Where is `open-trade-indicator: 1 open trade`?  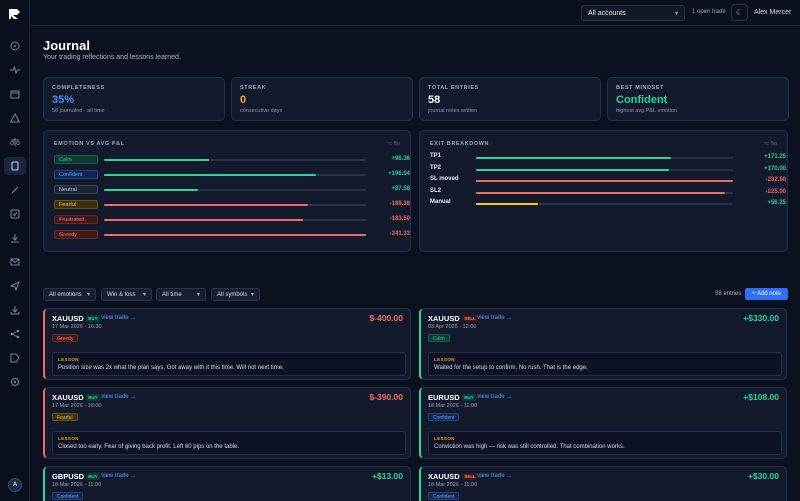
open-trade-indicator: 1 open trade is located at coordinates (709, 12).